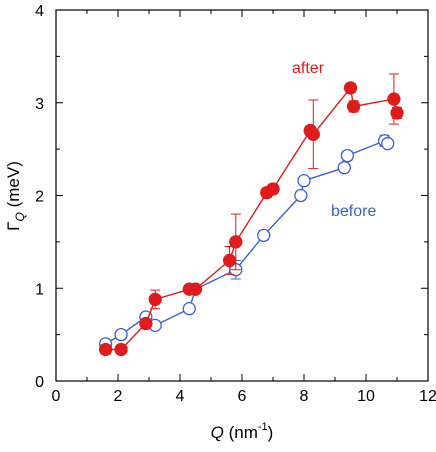 The height and width of the screenshot is (452, 436). I want to click on x-axis-symbol: Q, so click(217, 432).